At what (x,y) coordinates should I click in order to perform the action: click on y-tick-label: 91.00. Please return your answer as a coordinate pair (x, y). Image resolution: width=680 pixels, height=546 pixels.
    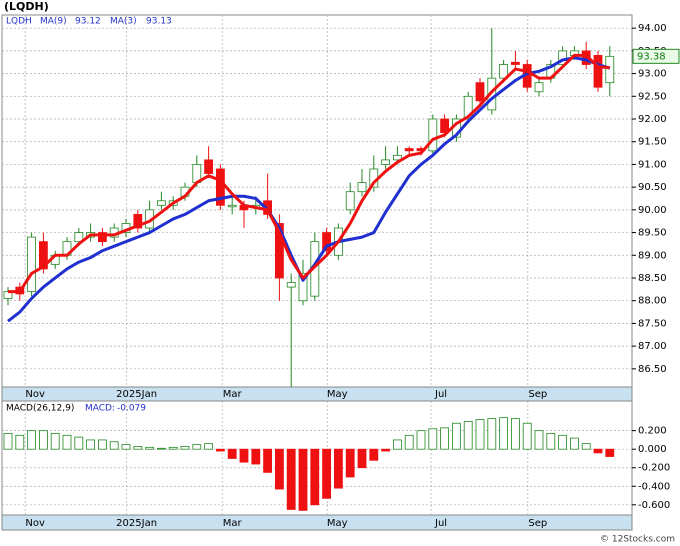
    Looking at the image, I should click on (652, 164).